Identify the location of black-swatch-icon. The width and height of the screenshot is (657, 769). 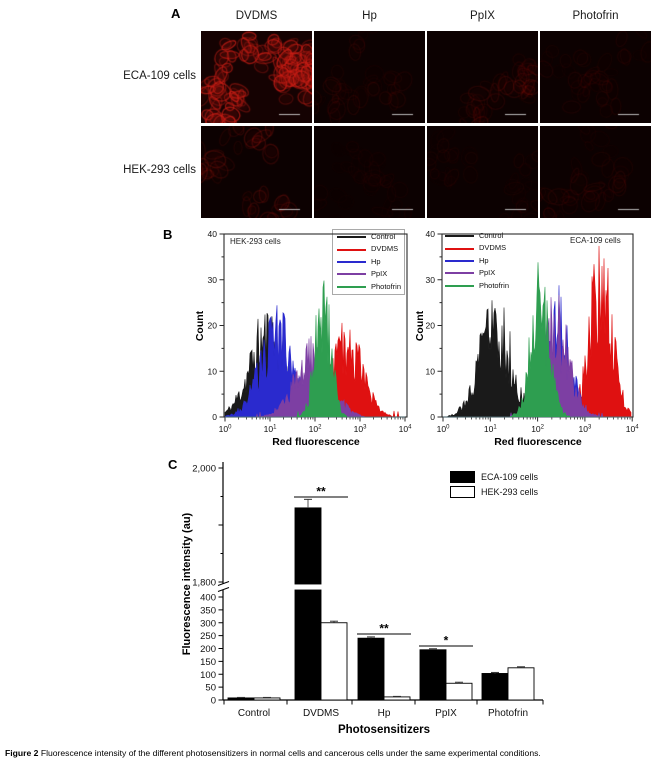
(462, 476).